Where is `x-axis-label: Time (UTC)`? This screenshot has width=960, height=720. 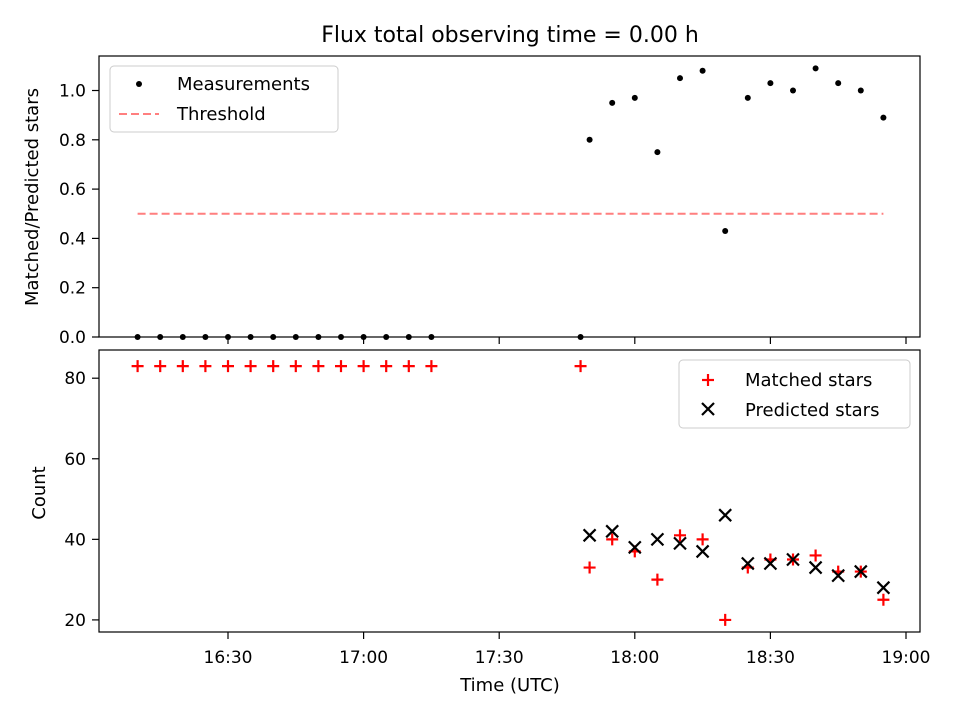
x-axis-label: Time (UTC) is located at coordinates (509, 685).